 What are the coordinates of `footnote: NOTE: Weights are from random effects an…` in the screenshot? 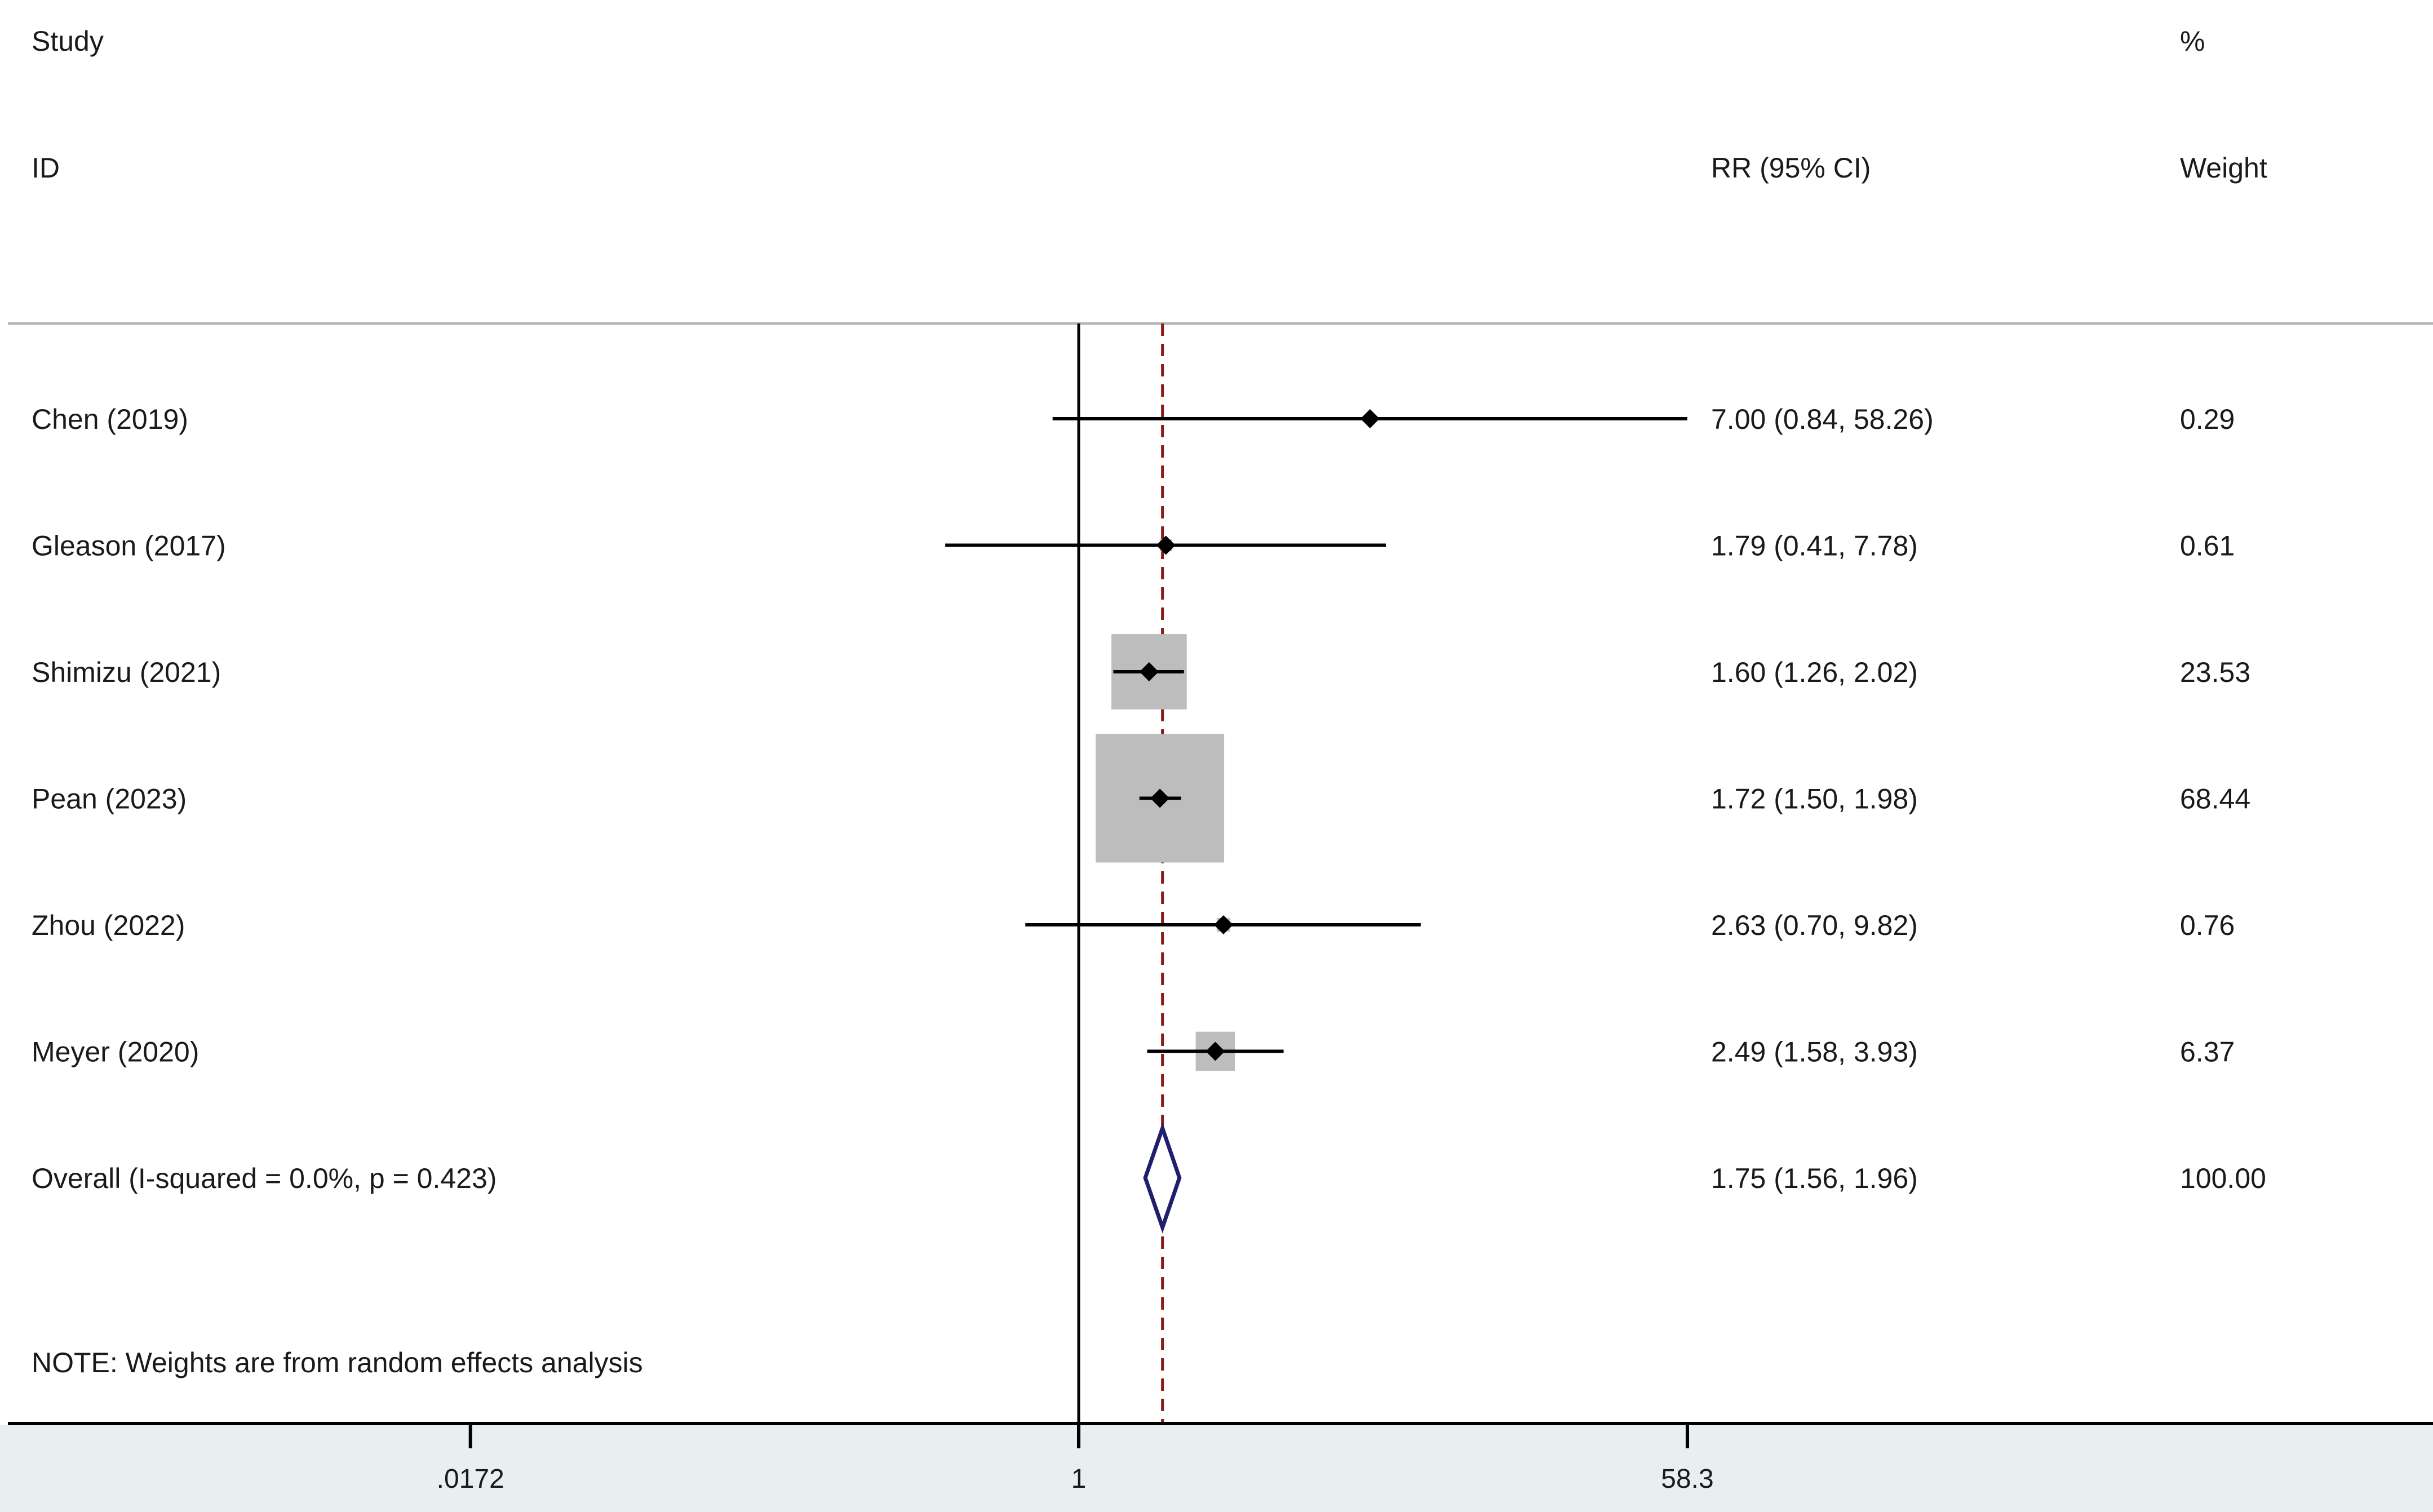 It's located at (337, 1362).